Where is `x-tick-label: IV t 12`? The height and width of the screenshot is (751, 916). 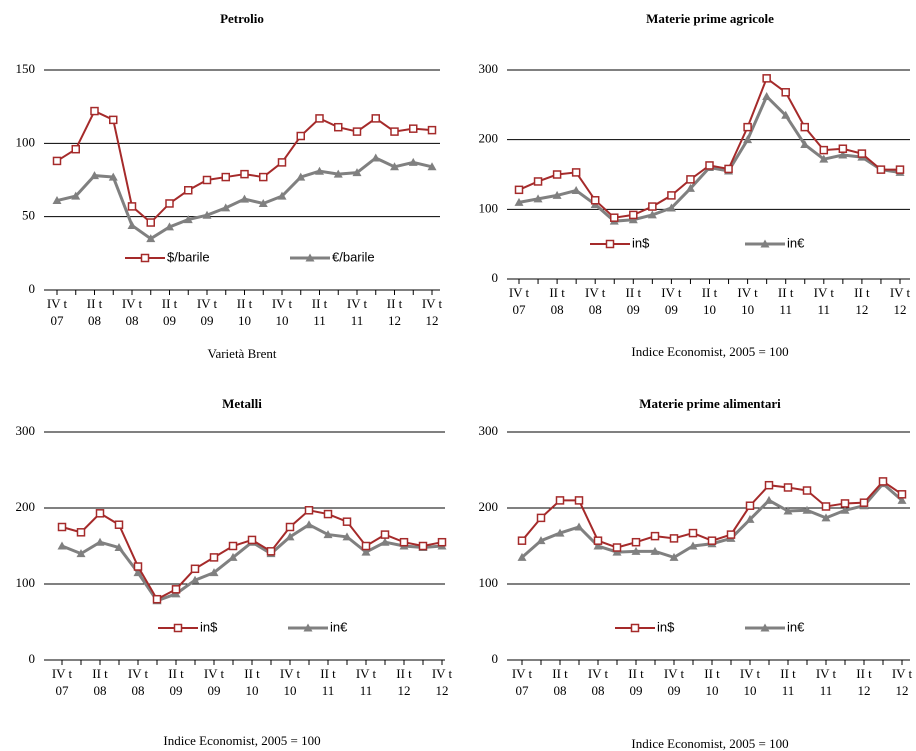 x-tick-label: IV t 12 is located at coordinates (432, 312).